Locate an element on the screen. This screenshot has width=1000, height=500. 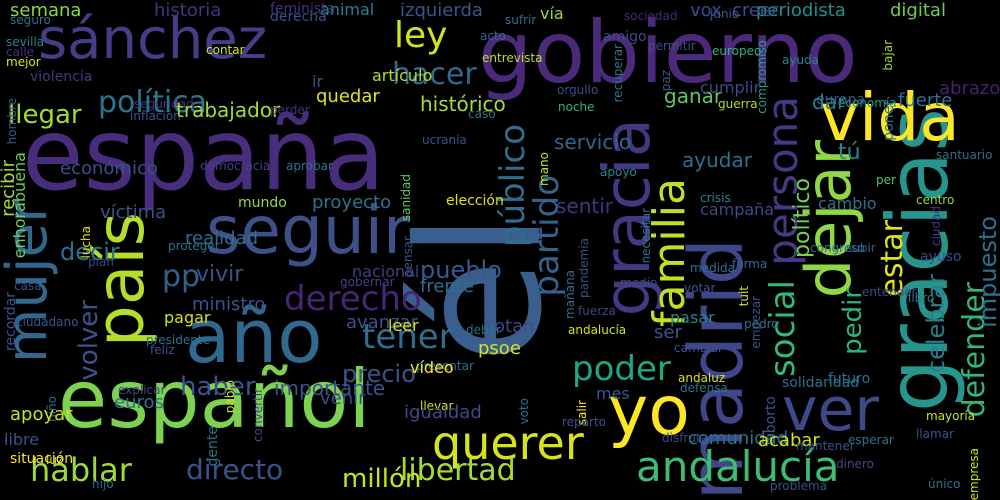
word-ganar: ganar is located at coordinates (693, 96).